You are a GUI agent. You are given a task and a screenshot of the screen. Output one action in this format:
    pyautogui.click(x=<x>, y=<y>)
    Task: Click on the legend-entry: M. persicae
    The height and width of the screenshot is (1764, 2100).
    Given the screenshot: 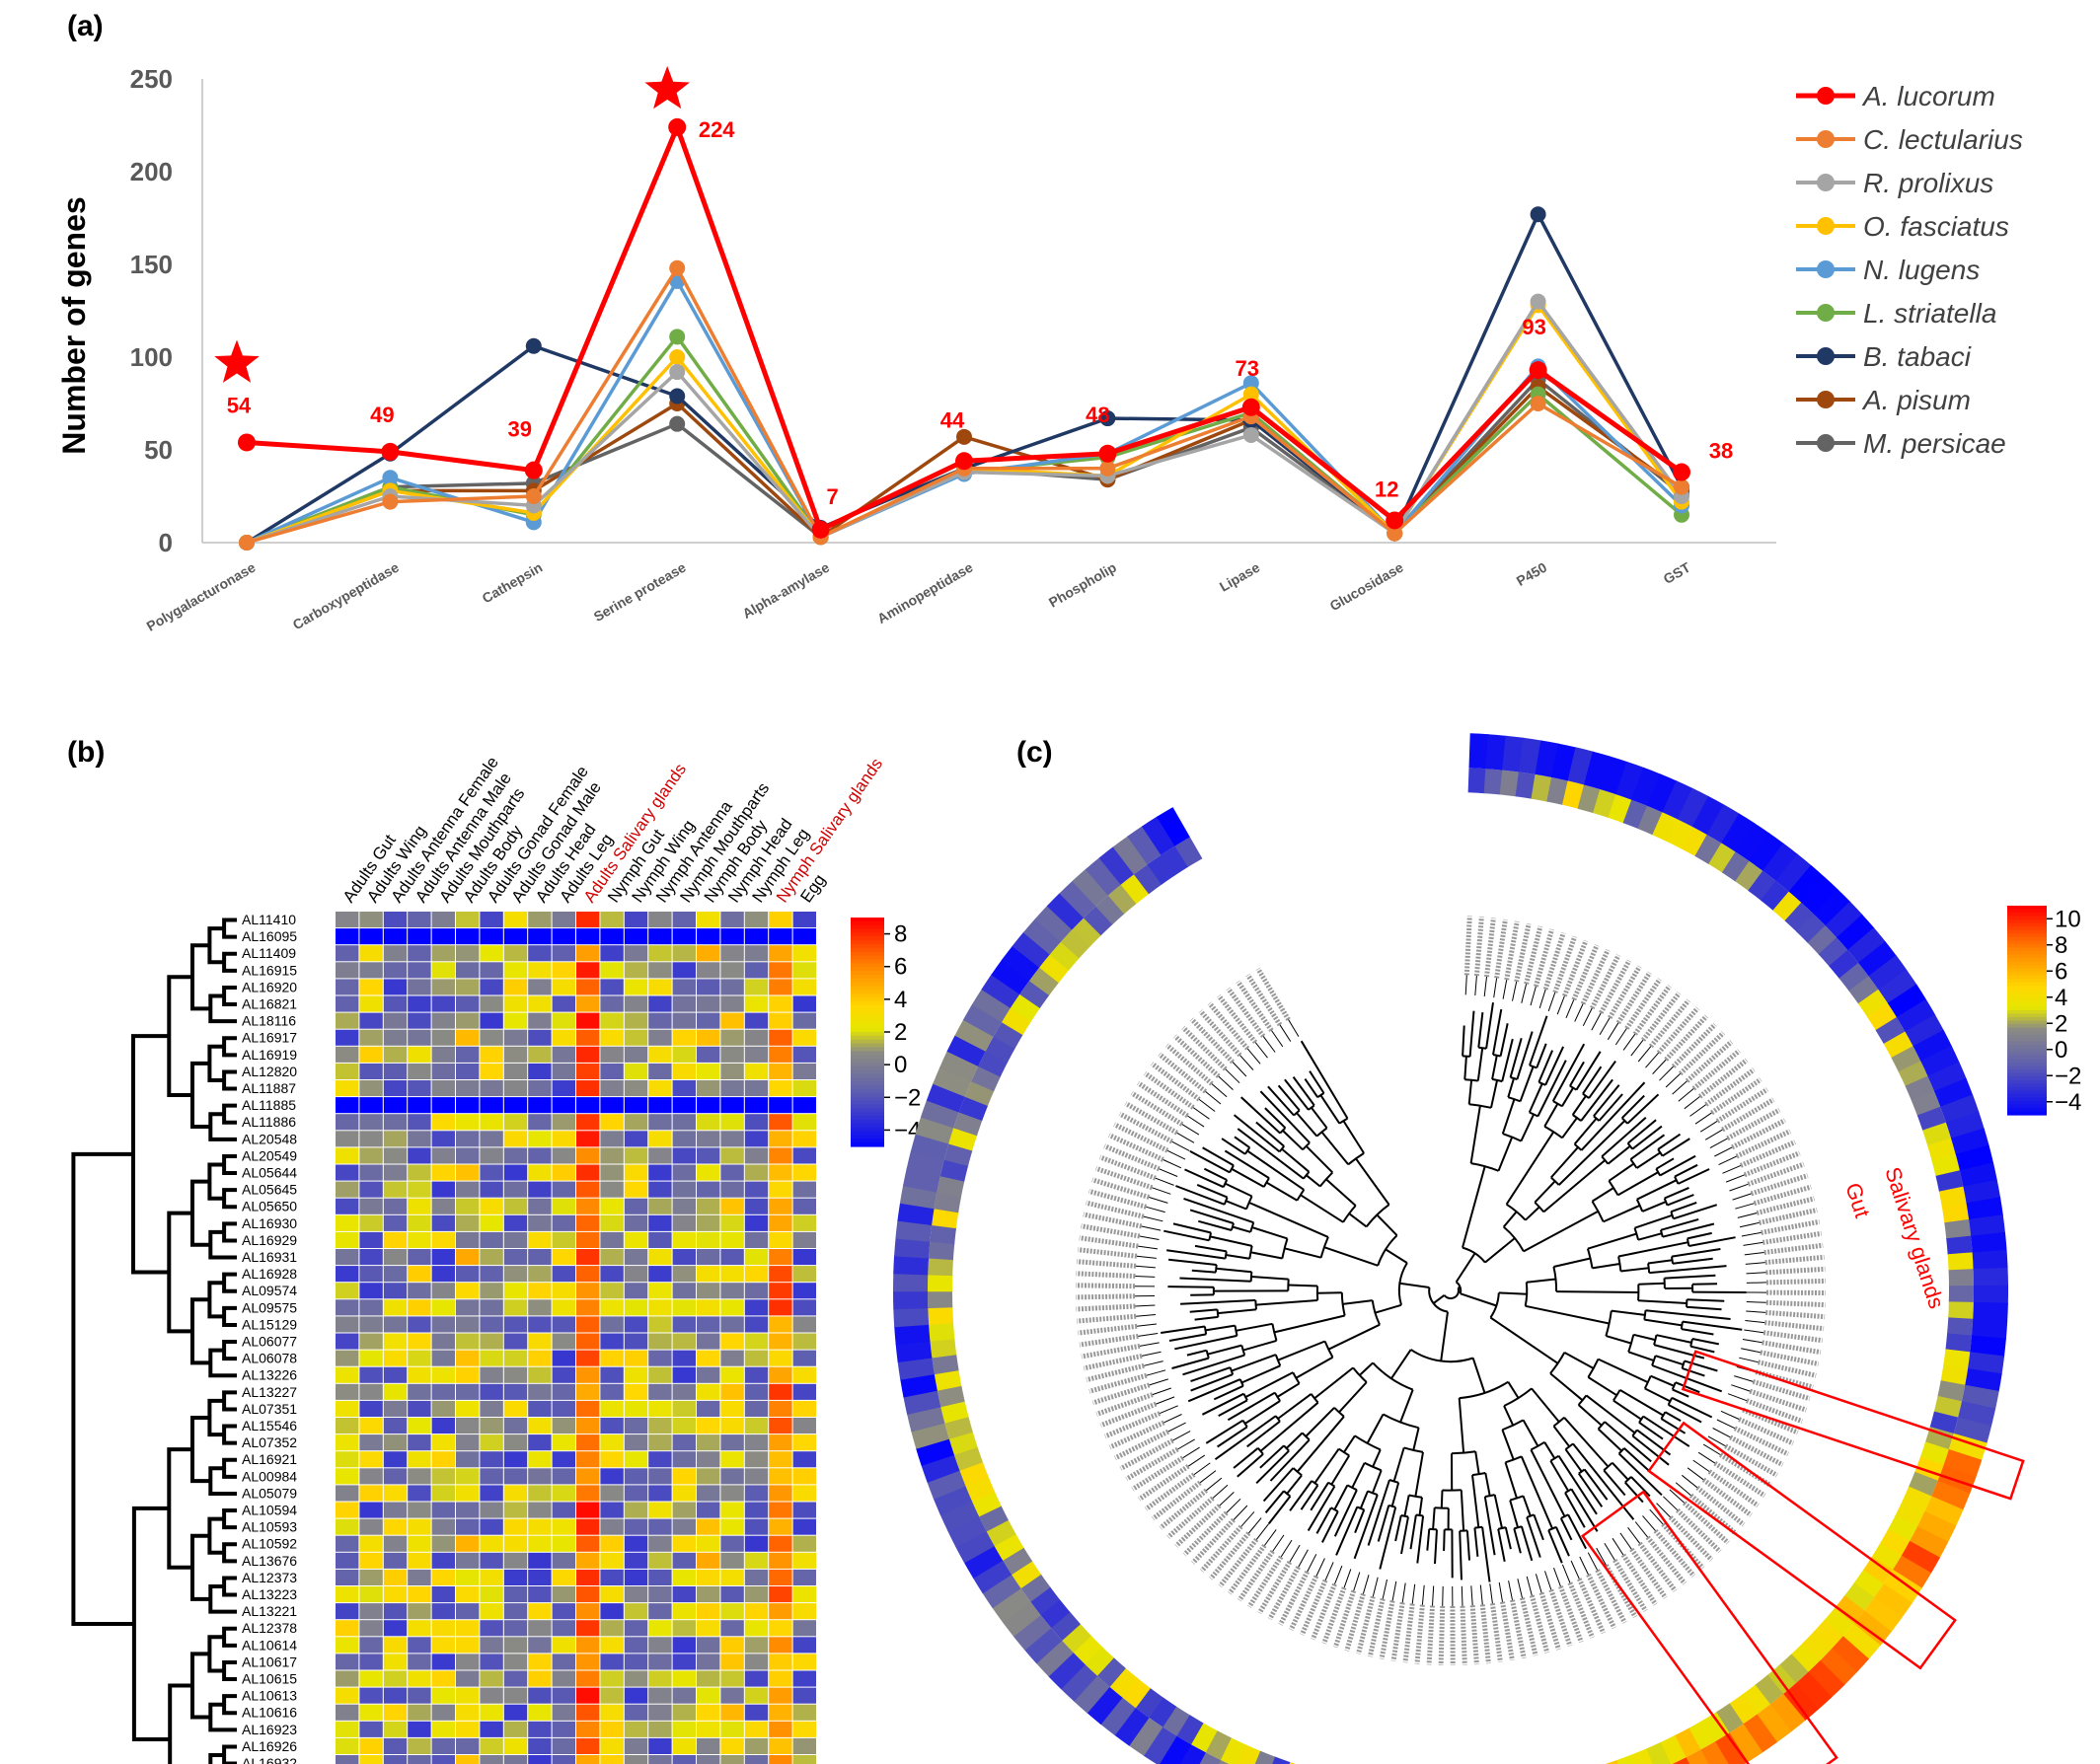 What is the action you would take?
    pyautogui.click(x=1901, y=443)
    